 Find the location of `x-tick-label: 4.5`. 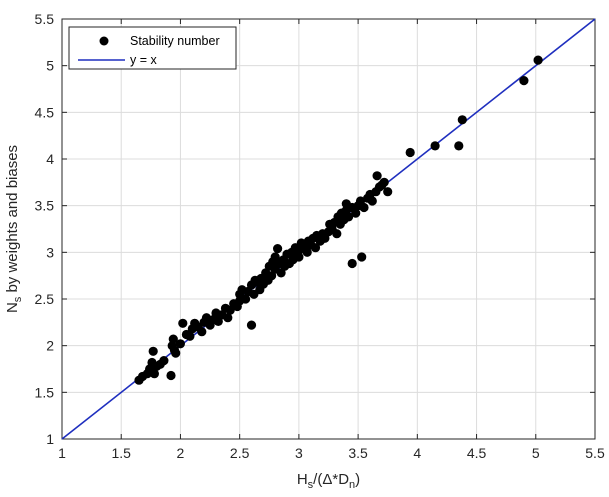

x-tick-label: 4.5 is located at coordinates (477, 453).